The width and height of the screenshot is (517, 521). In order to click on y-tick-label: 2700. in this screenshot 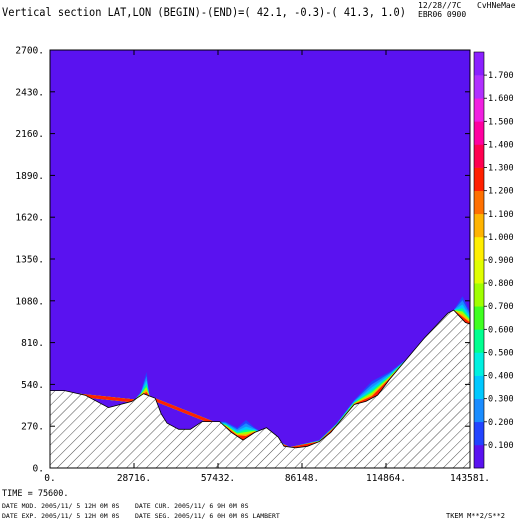, I will do `click(29, 51)`.